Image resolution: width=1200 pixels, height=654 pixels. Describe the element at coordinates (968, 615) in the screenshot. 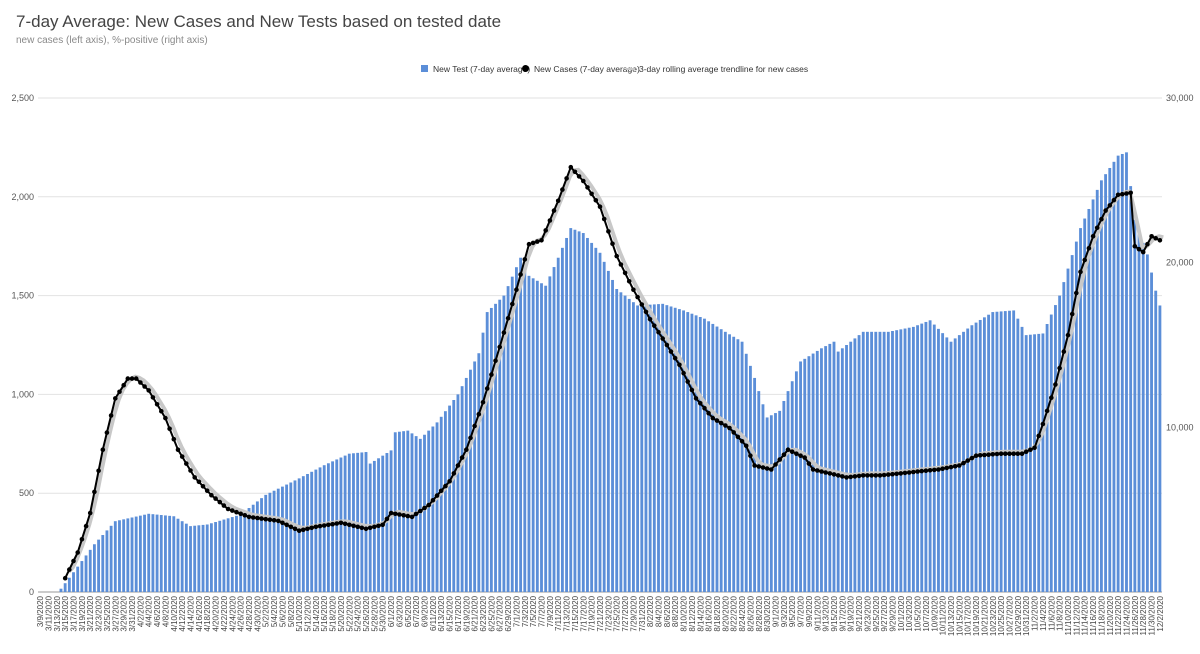

I see `x-axis-tick: 10/17/2020` at that location.